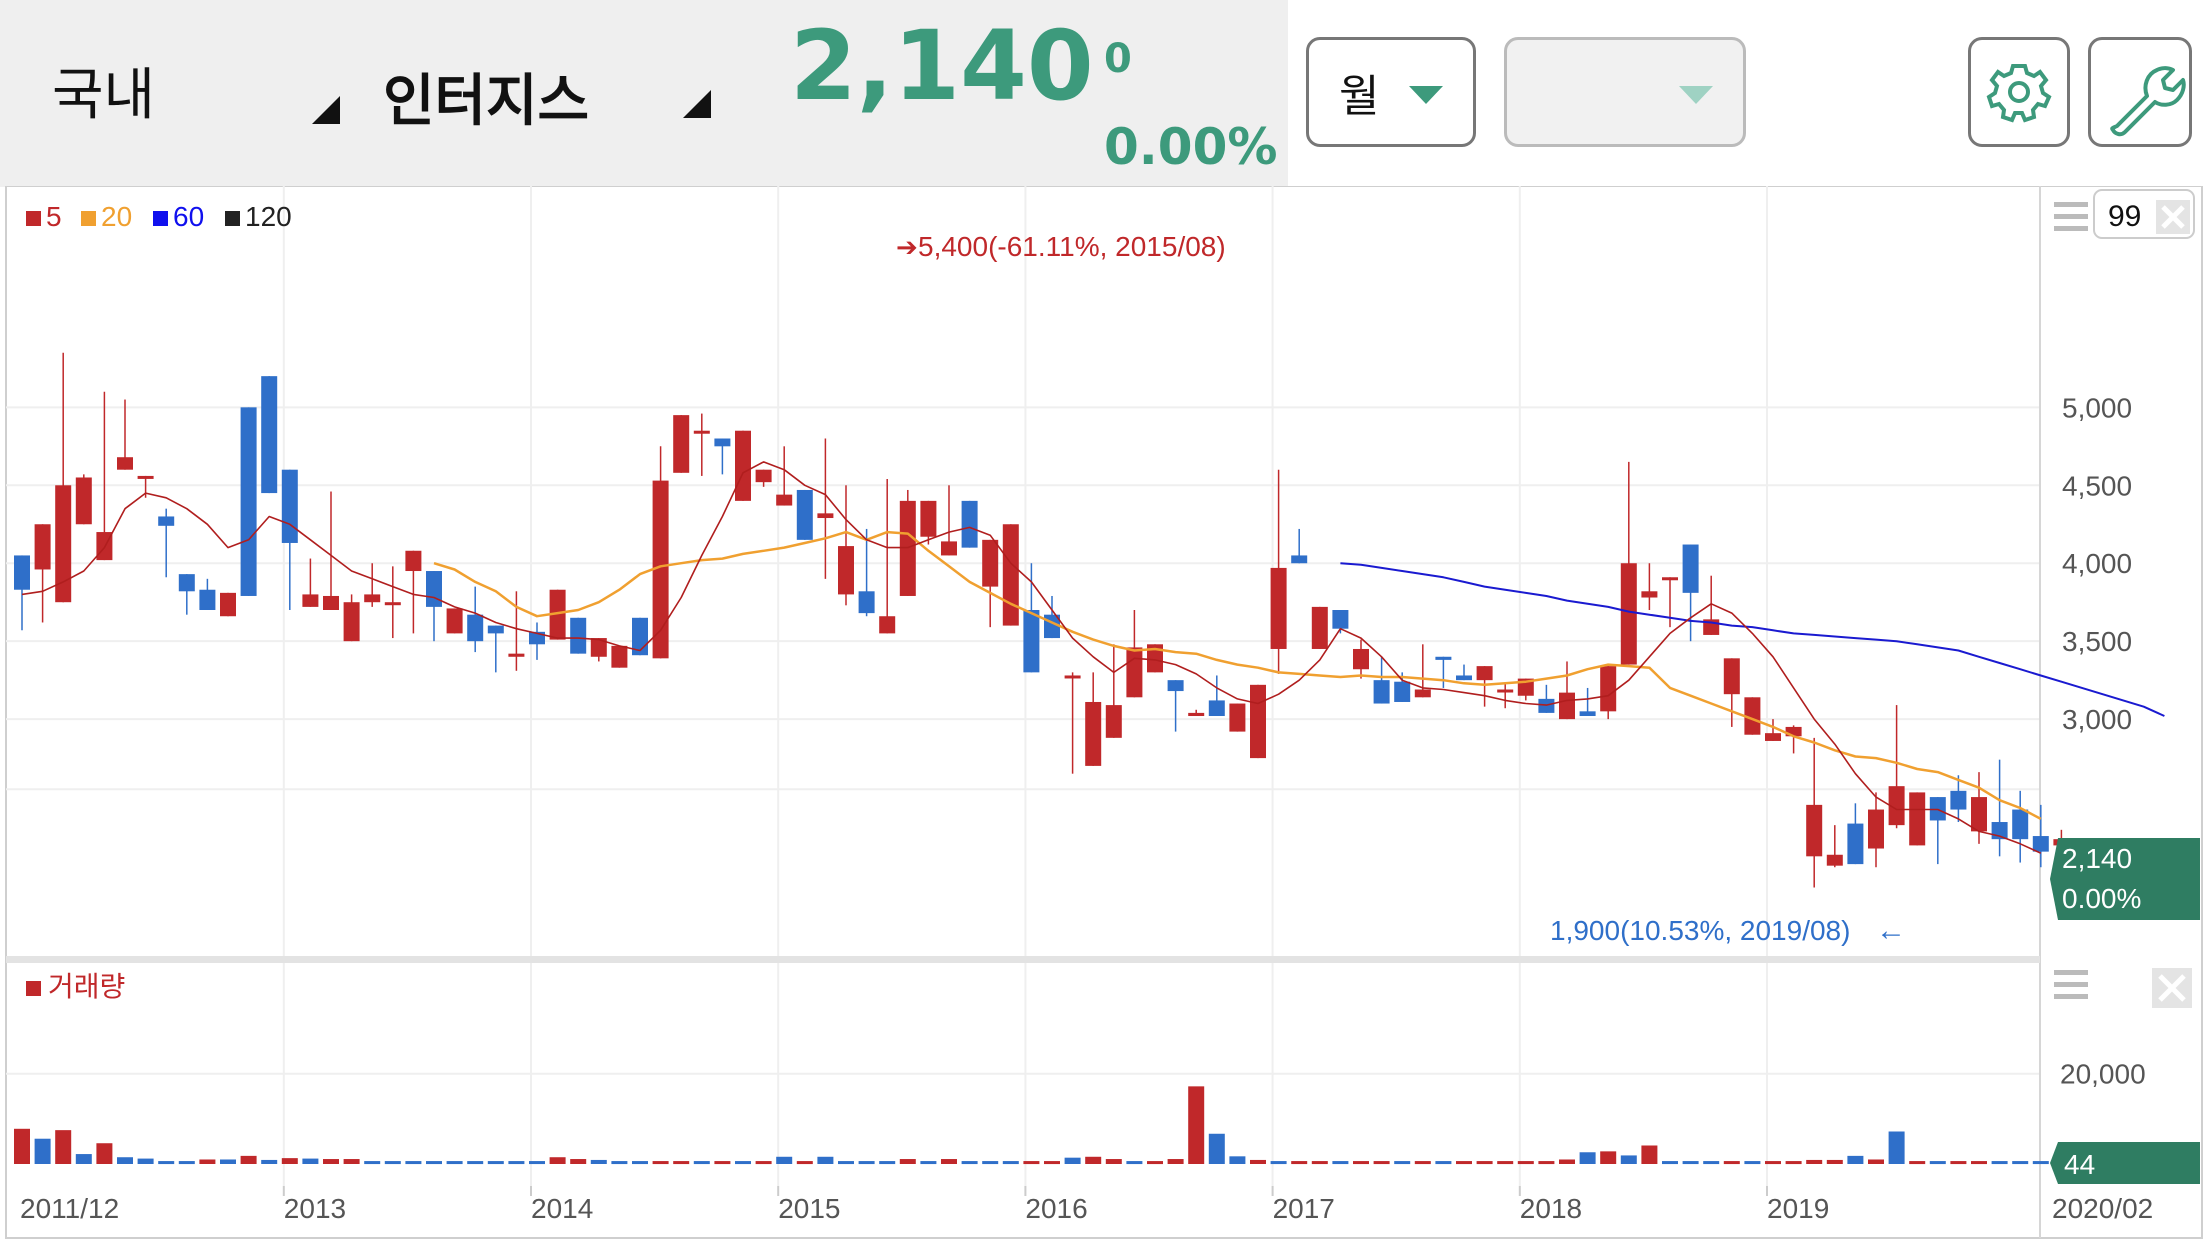 This screenshot has height=1242, width=2208. Describe the element at coordinates (2097, 485) in the screenshot. I see `y-tick-label: 4,500` at that location.